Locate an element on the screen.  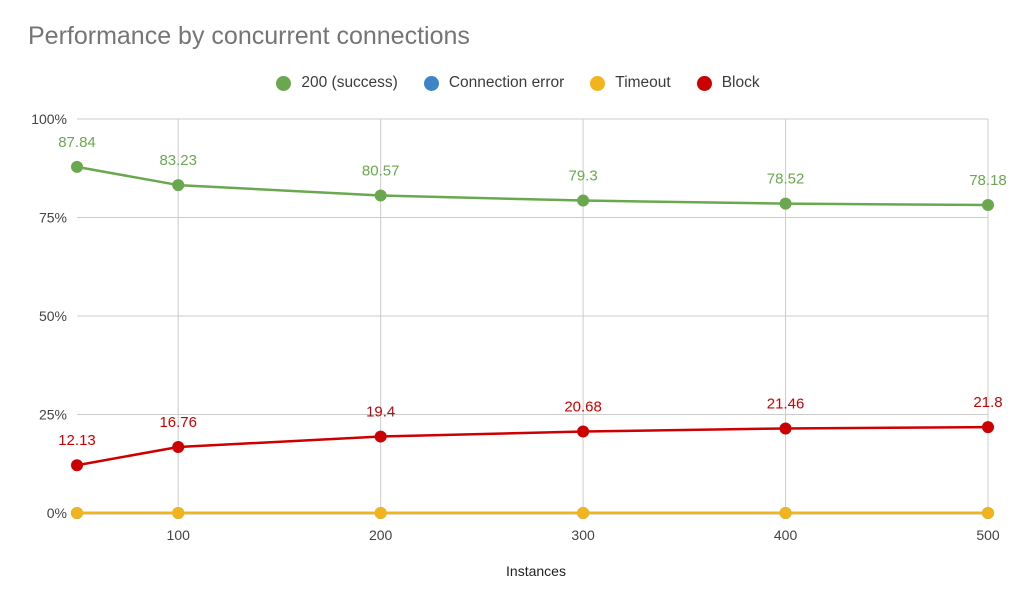
data-label-200-success: 80.57 is located at coordinates (381, 171).